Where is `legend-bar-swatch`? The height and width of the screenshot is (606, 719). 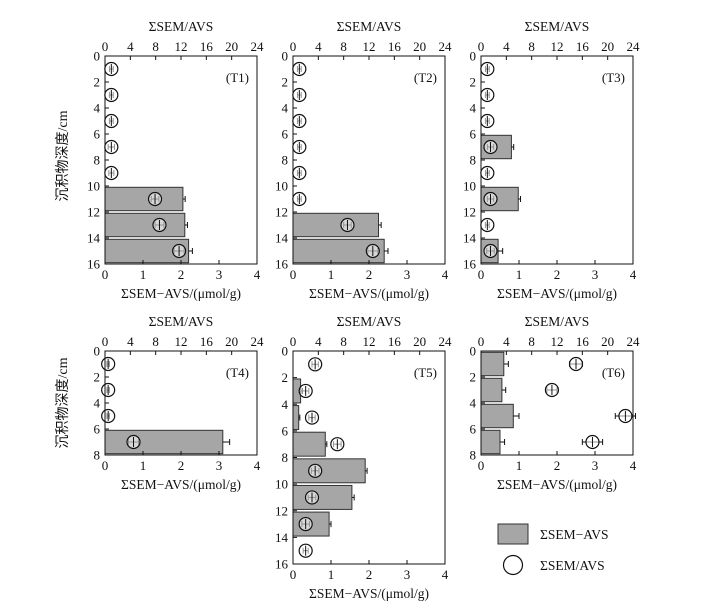 legend-bar-swatch is located at coordinates (513, 534).